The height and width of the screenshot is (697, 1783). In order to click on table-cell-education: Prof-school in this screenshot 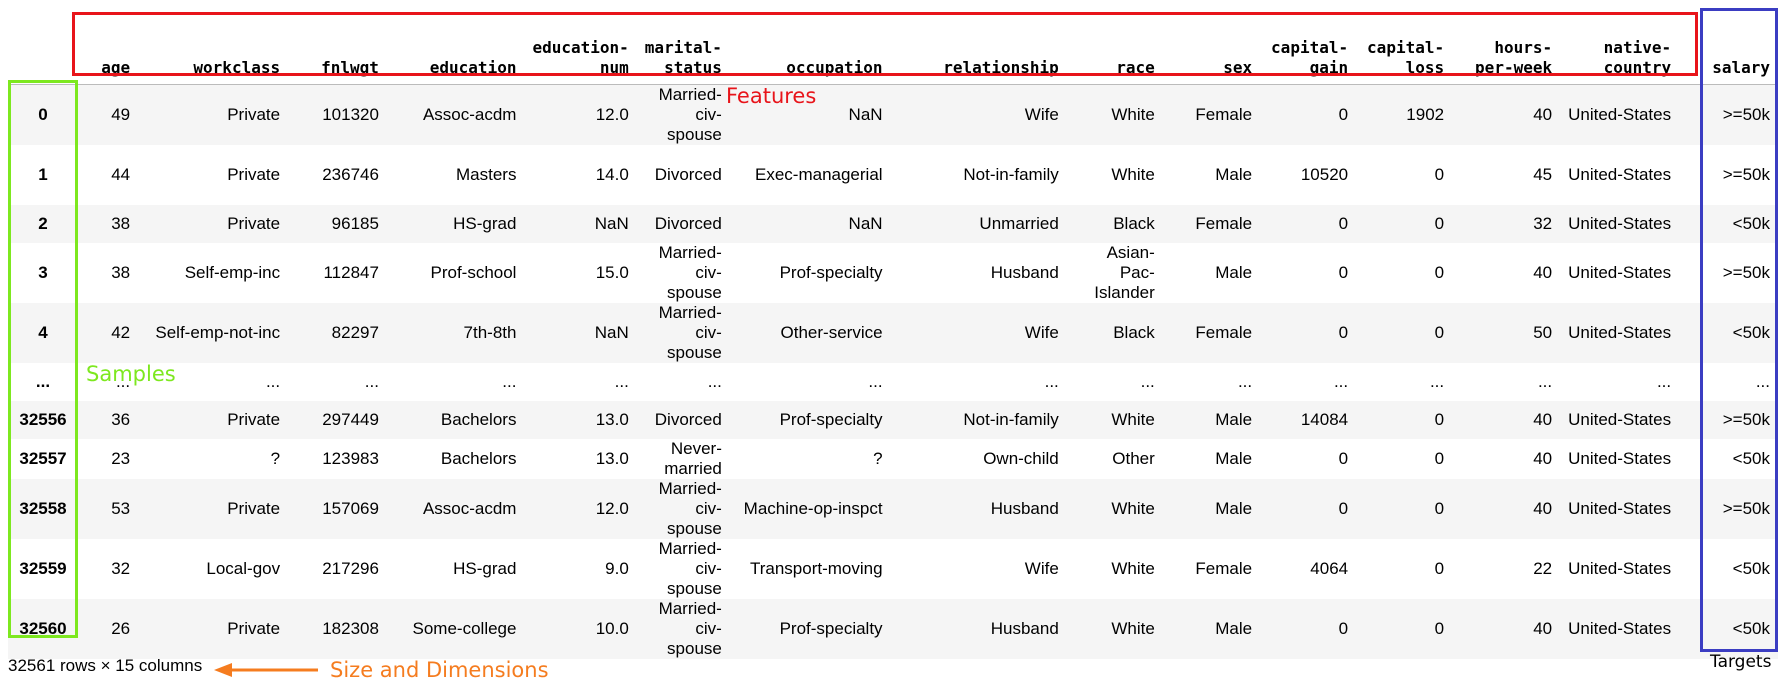, I will do `click(473, 272)`.